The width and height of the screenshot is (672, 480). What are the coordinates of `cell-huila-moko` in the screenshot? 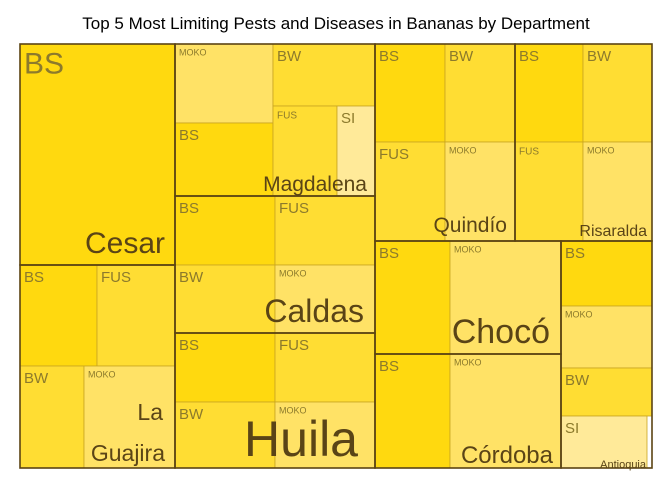 It's located at (325, 435).